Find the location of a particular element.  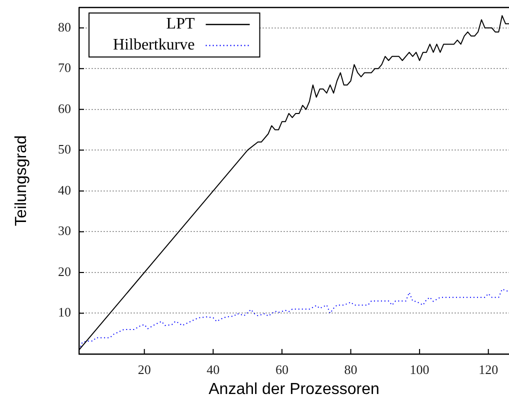

y-tick-label: 70 is located at coordinates (64, 68).